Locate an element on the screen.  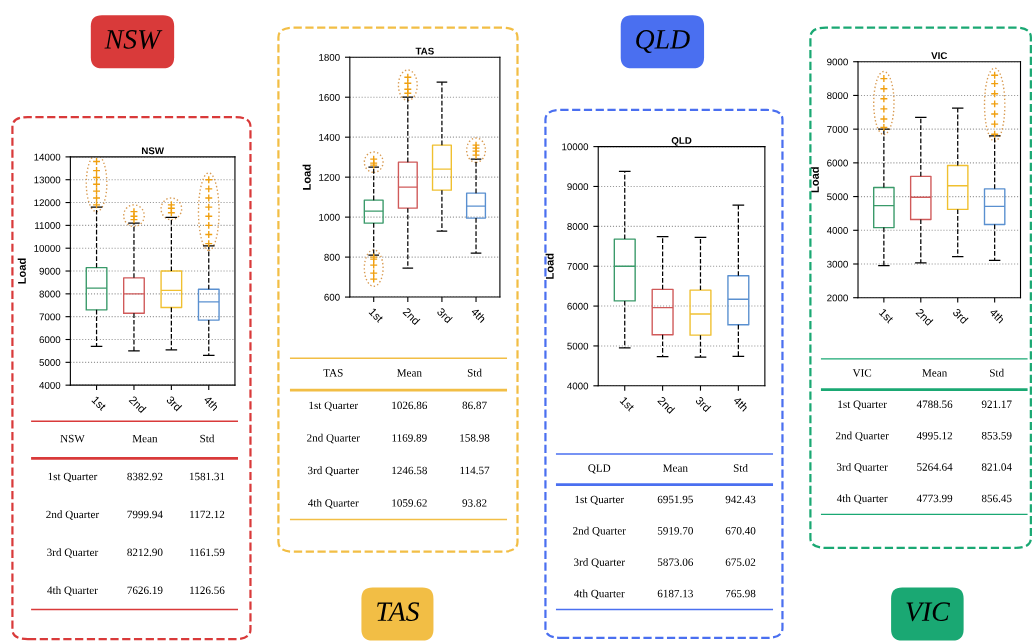
data-label: 93.82 is located at coordinates (474, 503).